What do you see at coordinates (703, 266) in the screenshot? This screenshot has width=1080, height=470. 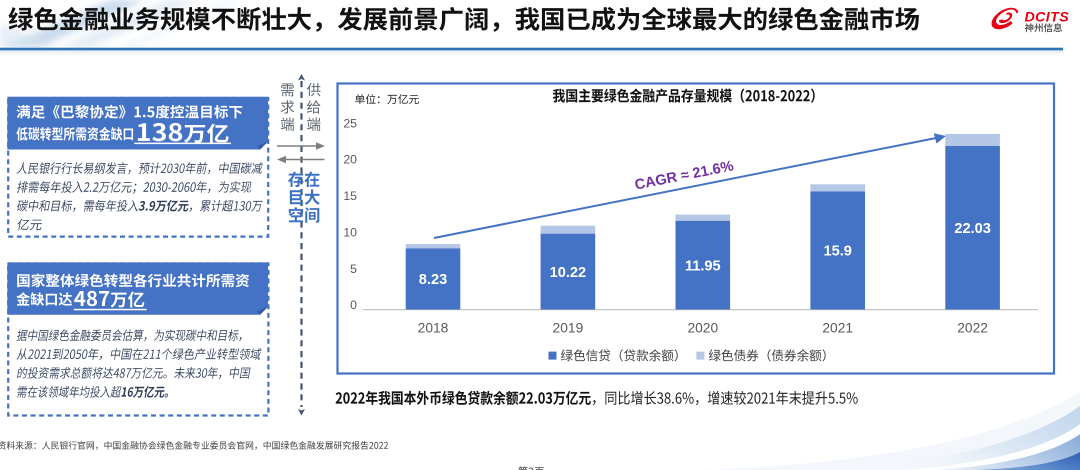 I see `svg-text: 11.95` at bounding box center [703, 266].